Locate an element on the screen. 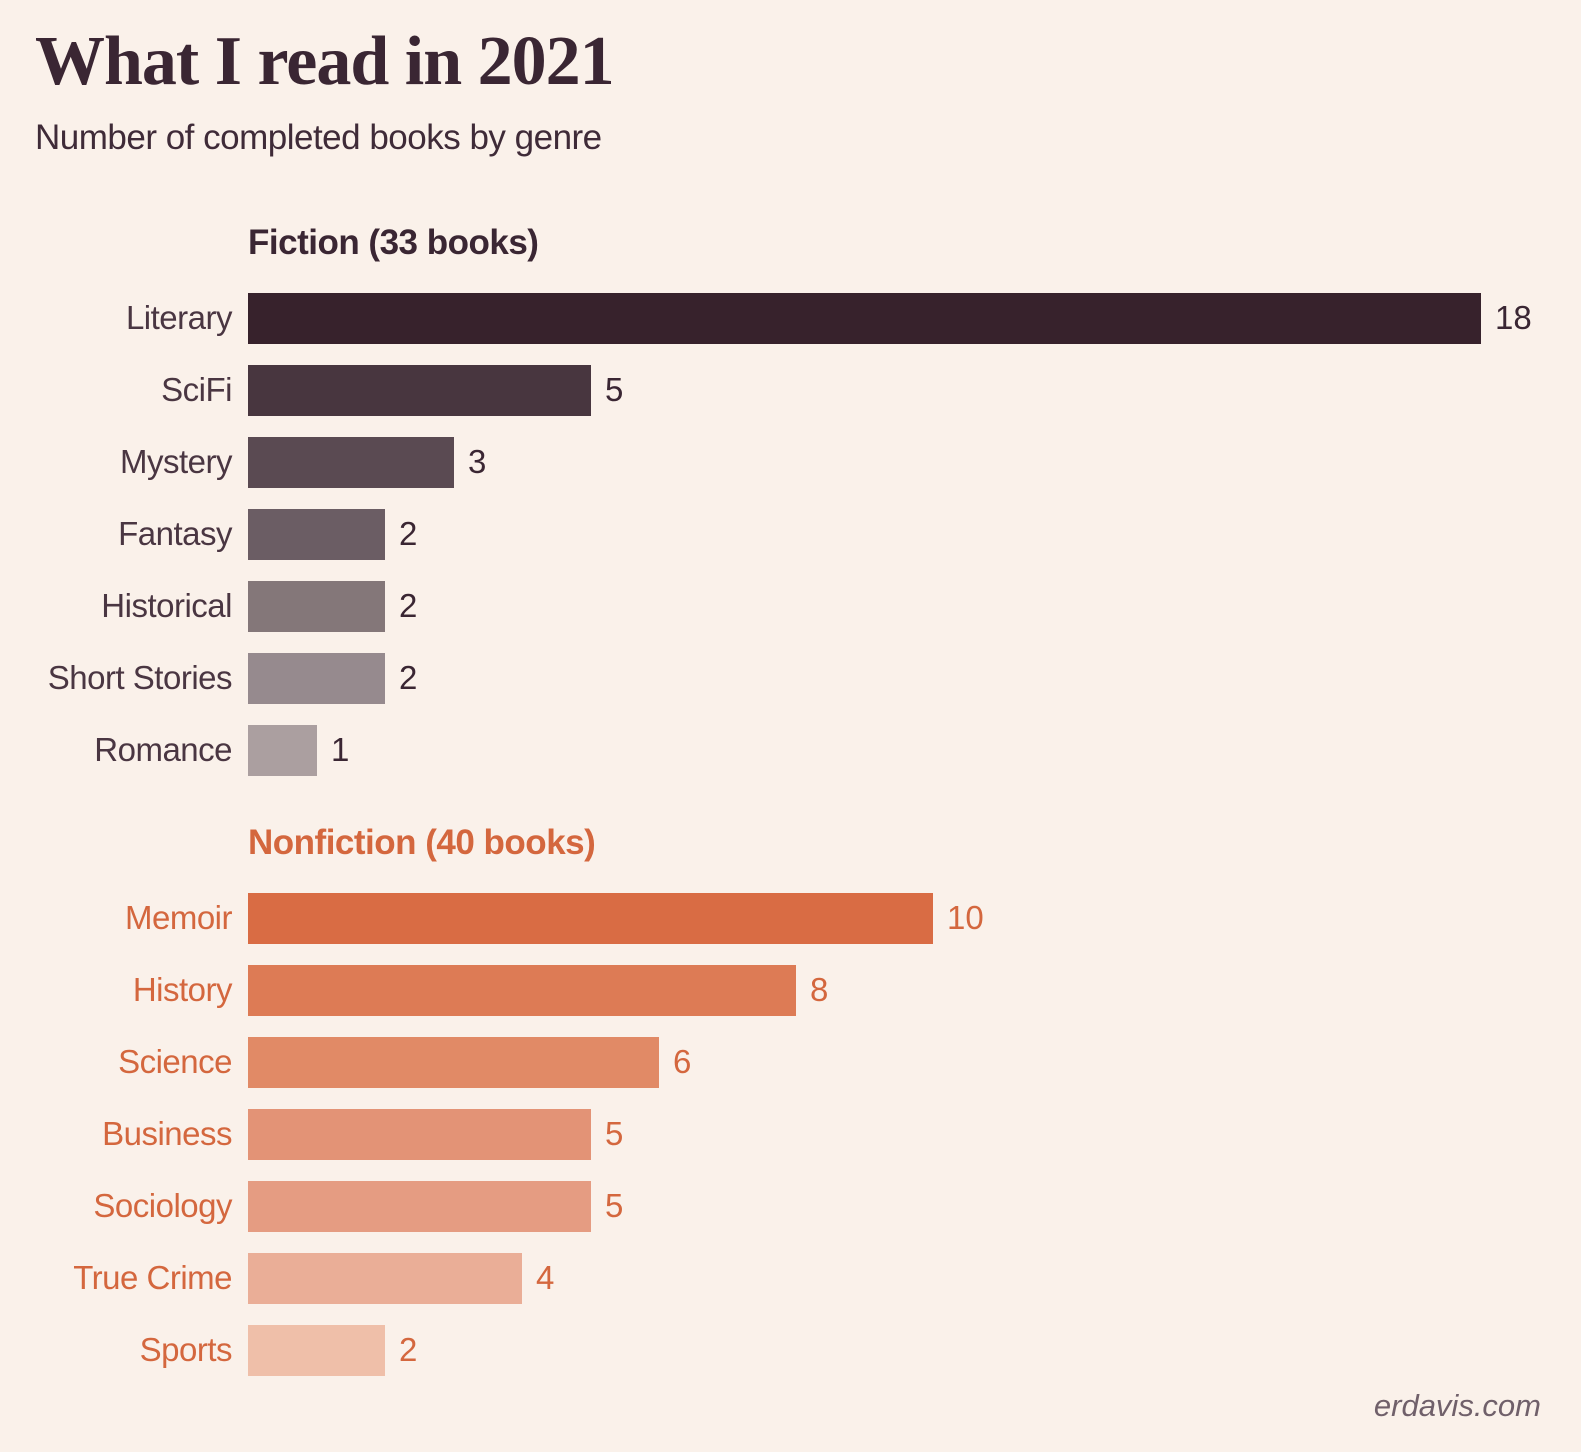 The image size is (1581, 1452). value-label: 18 is located at coordinates (1513, 317).